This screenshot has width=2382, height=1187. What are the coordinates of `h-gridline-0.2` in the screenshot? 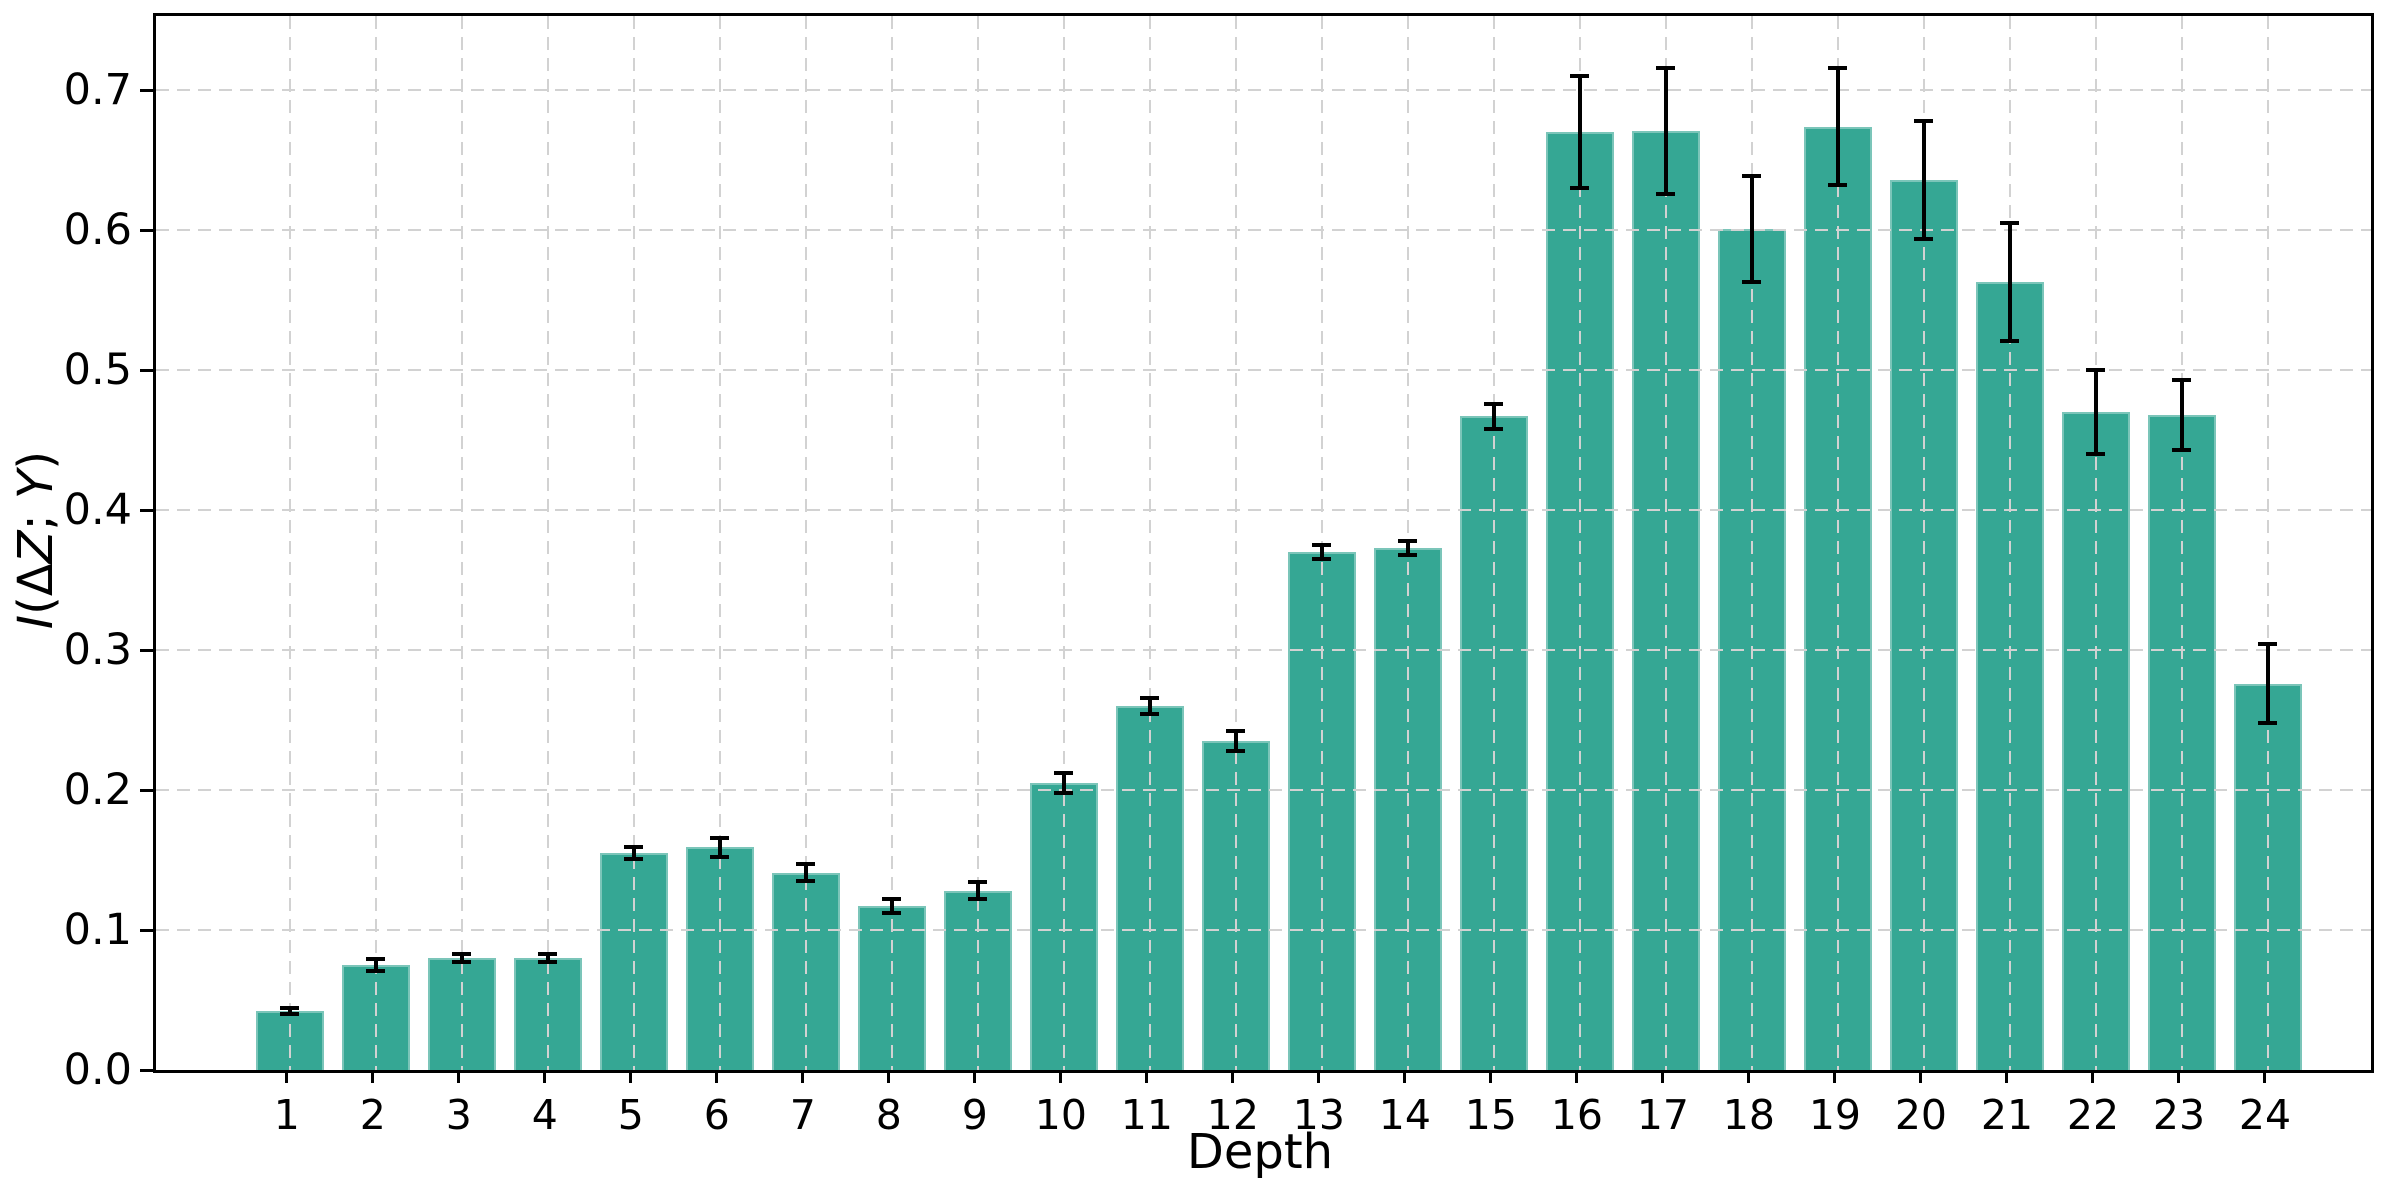 It's located at (1263, 790).